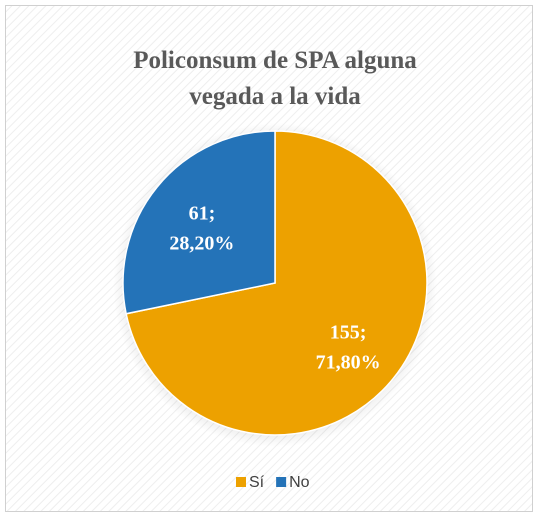 The image size is (538, 517). Describe the element at coordinates (299, 482) in the screenshot. I see `legend-label: No` at that location.